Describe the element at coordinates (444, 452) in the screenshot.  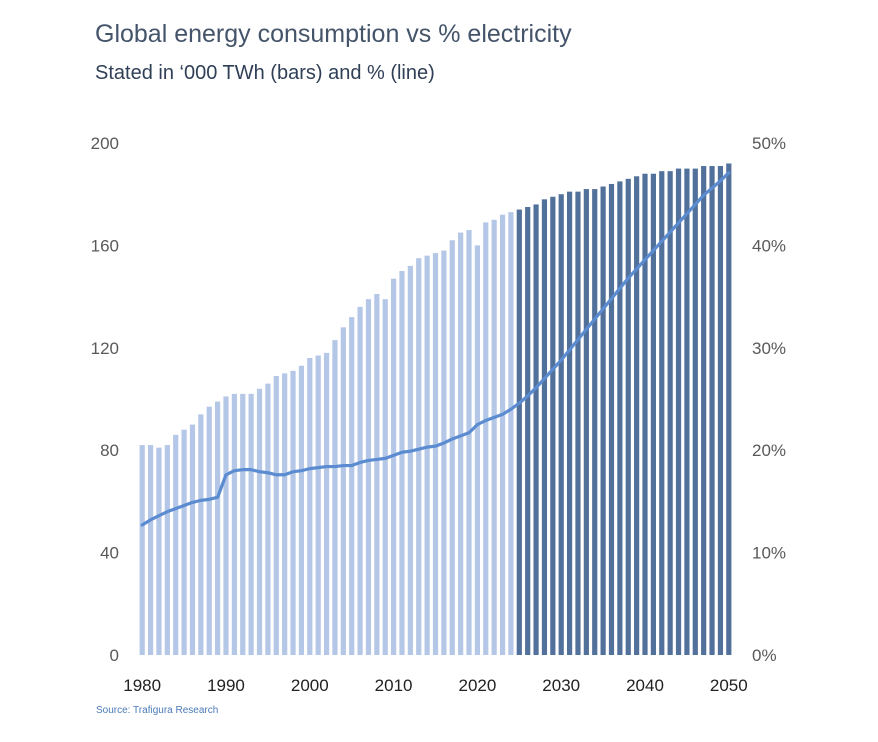
I see `bar-2016` at that location.